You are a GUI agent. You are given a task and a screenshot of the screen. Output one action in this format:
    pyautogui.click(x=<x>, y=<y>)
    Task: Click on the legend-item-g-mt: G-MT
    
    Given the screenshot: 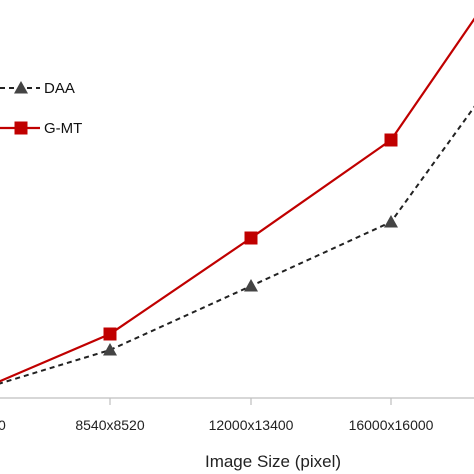 What is the action you would take?
    pyautogui.click(x=41, y=128)
    